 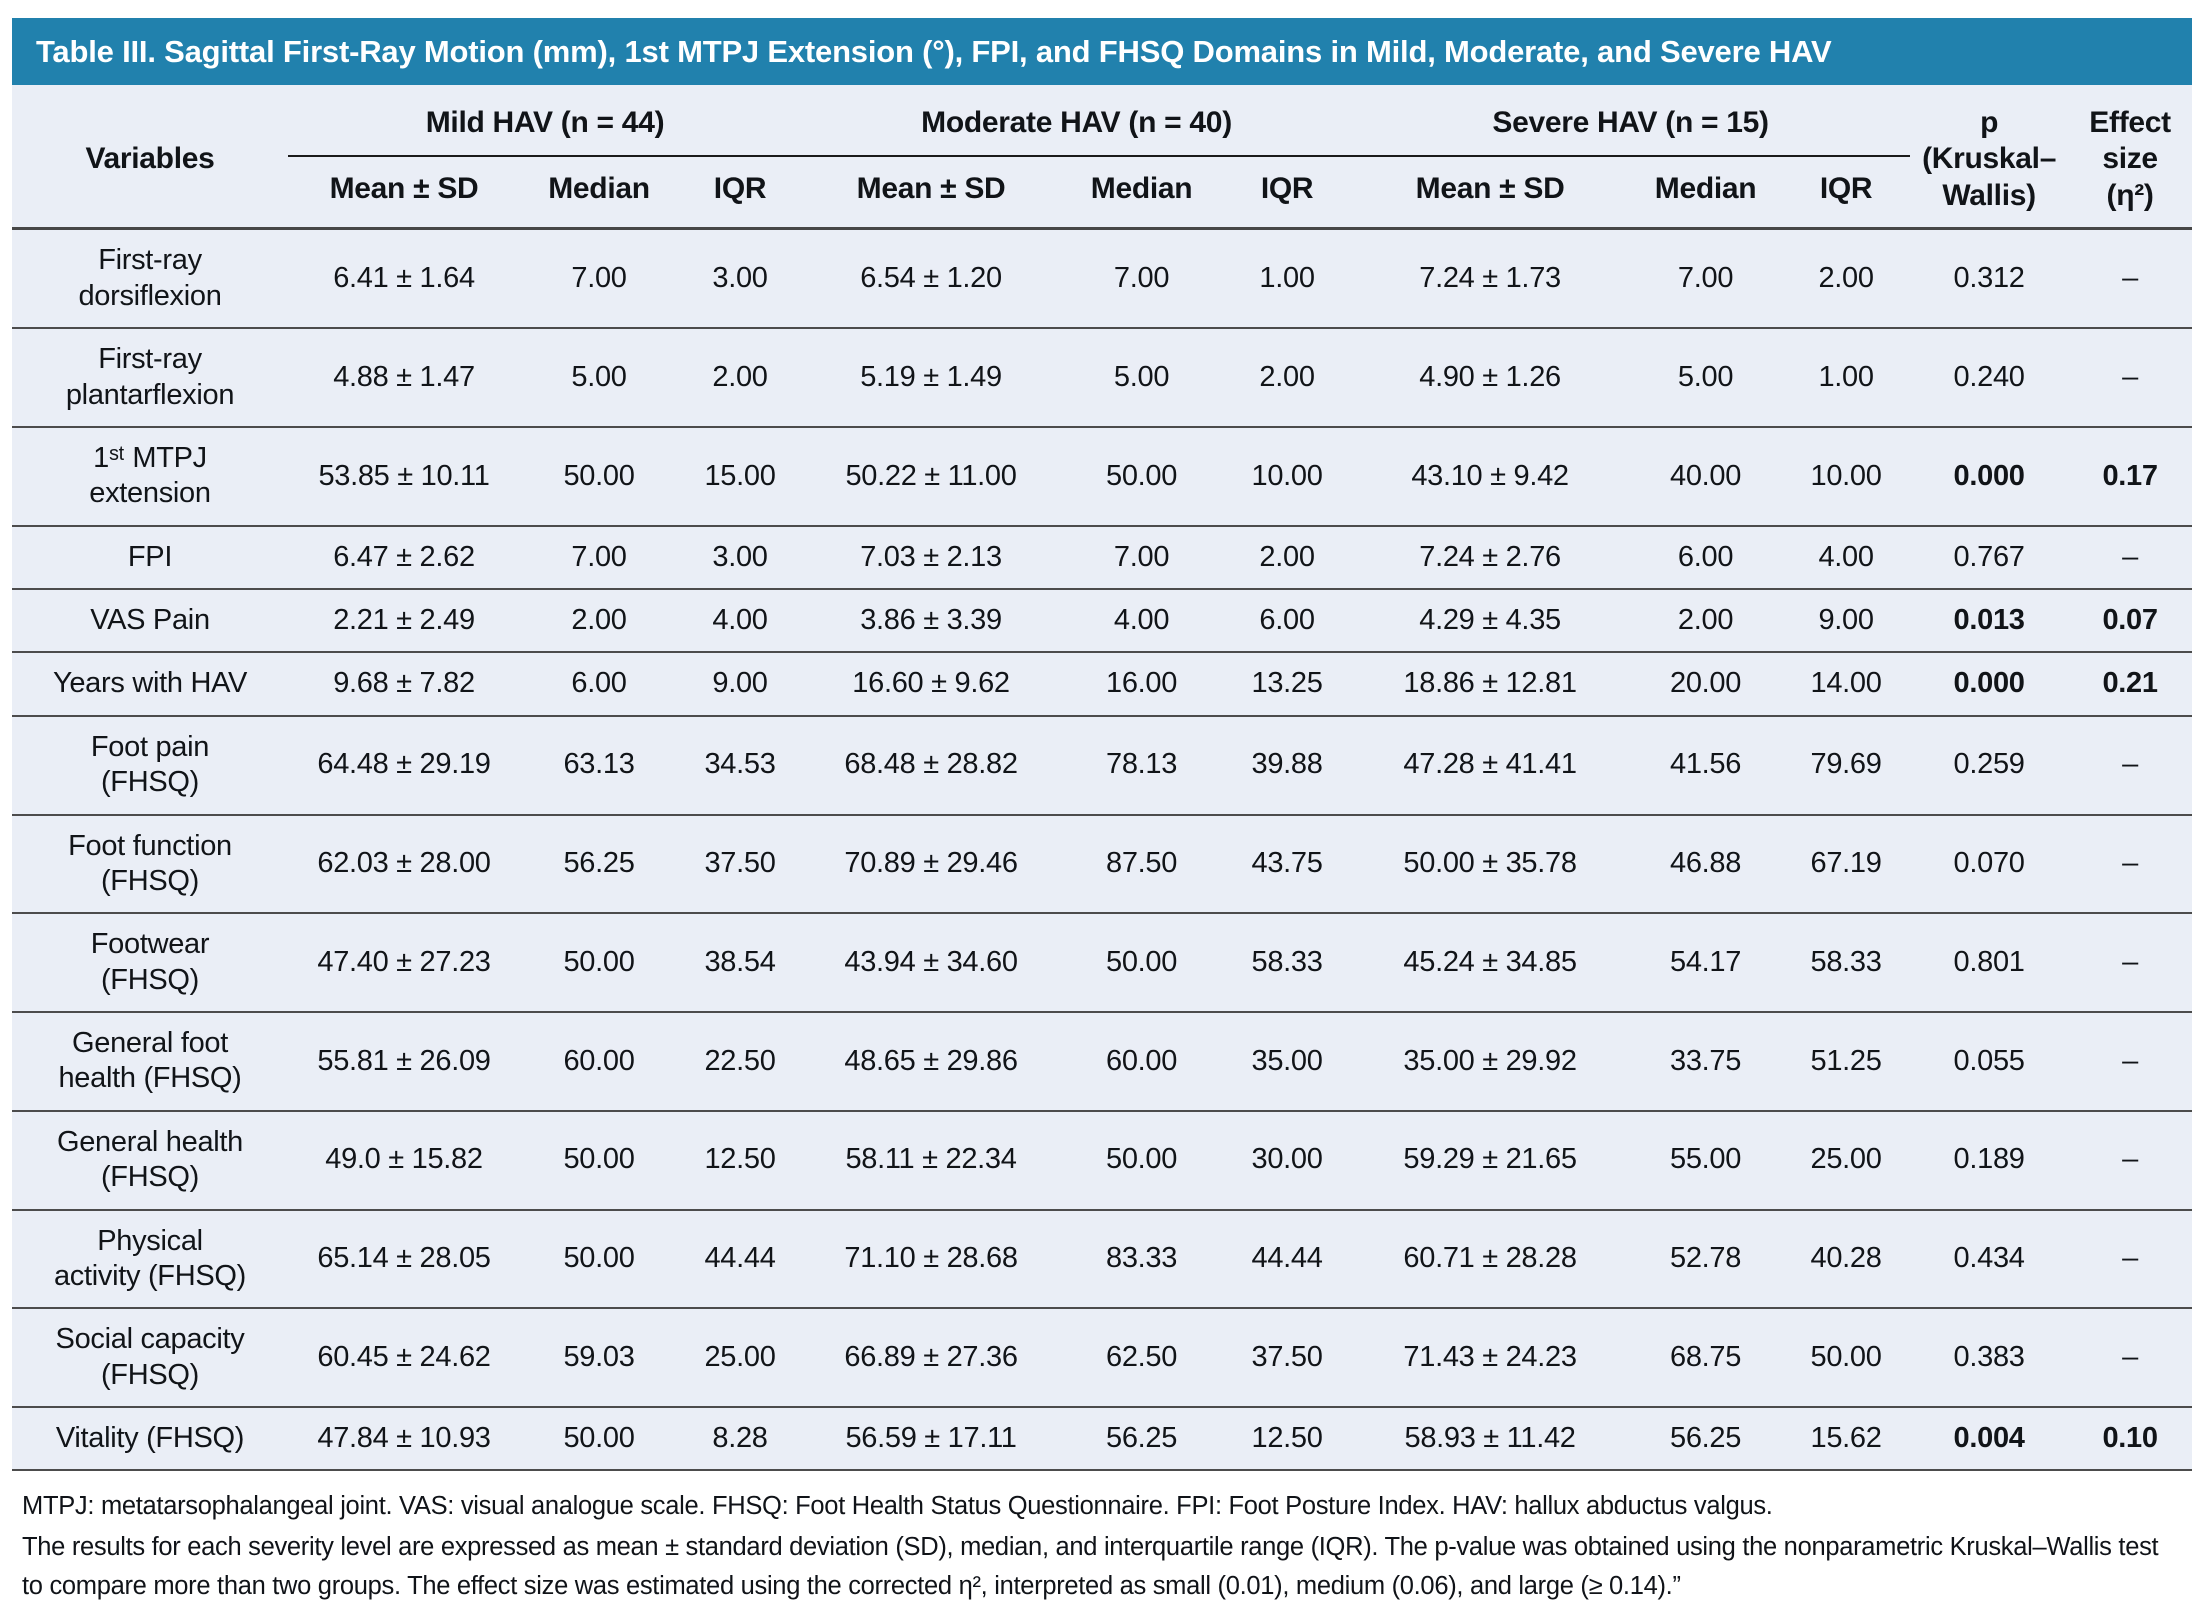 I want to click on cell: 2.21 ± 2.49, so click(x=404, y=620).